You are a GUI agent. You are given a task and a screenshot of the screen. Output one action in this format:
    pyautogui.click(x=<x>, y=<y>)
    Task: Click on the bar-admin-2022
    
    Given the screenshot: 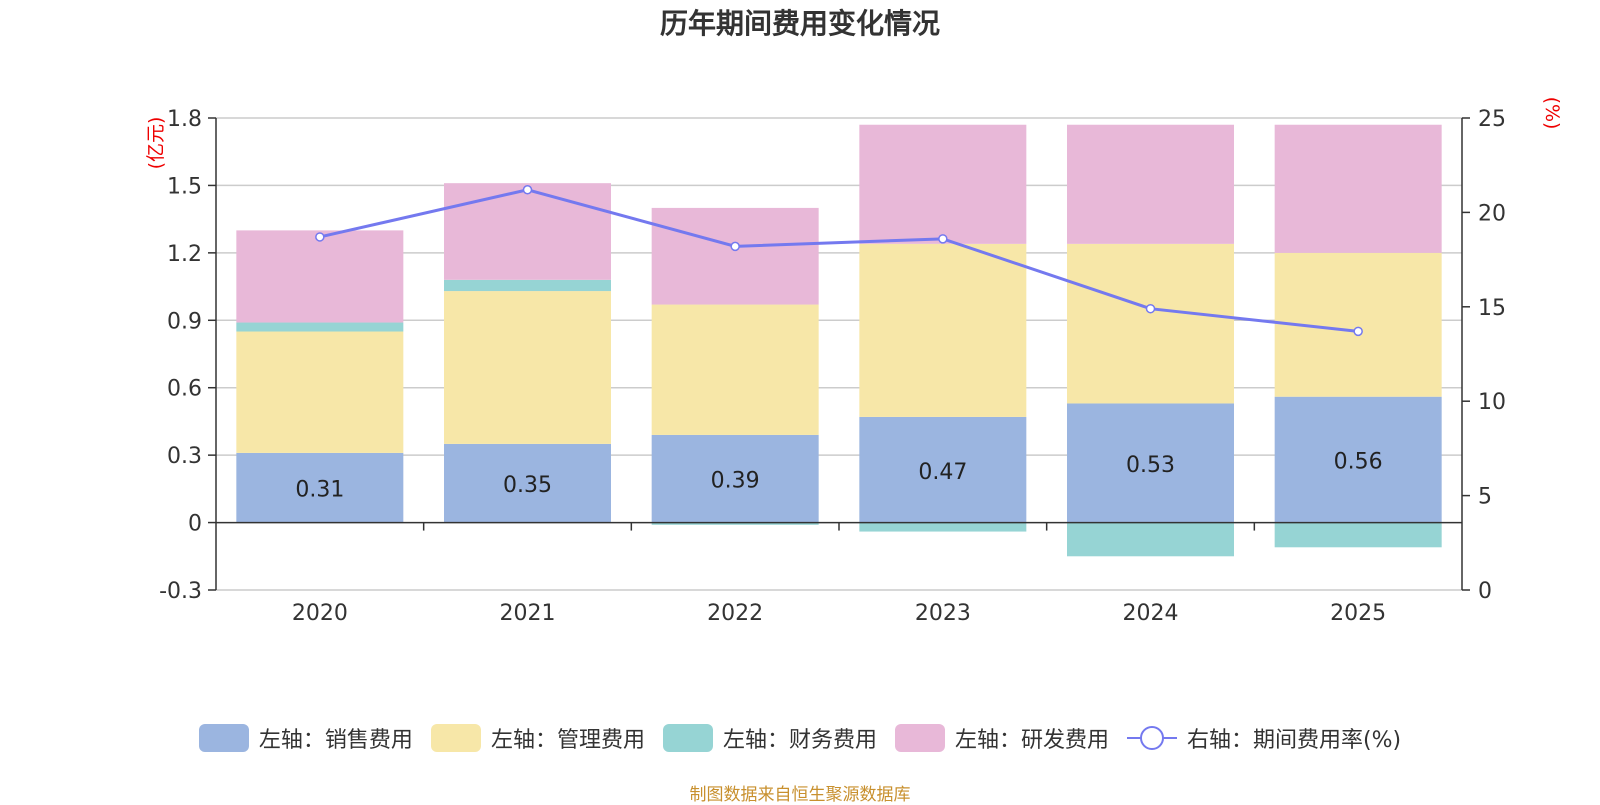 What is the action you would take?
    pyautogui.click(x=735, y=369)
    